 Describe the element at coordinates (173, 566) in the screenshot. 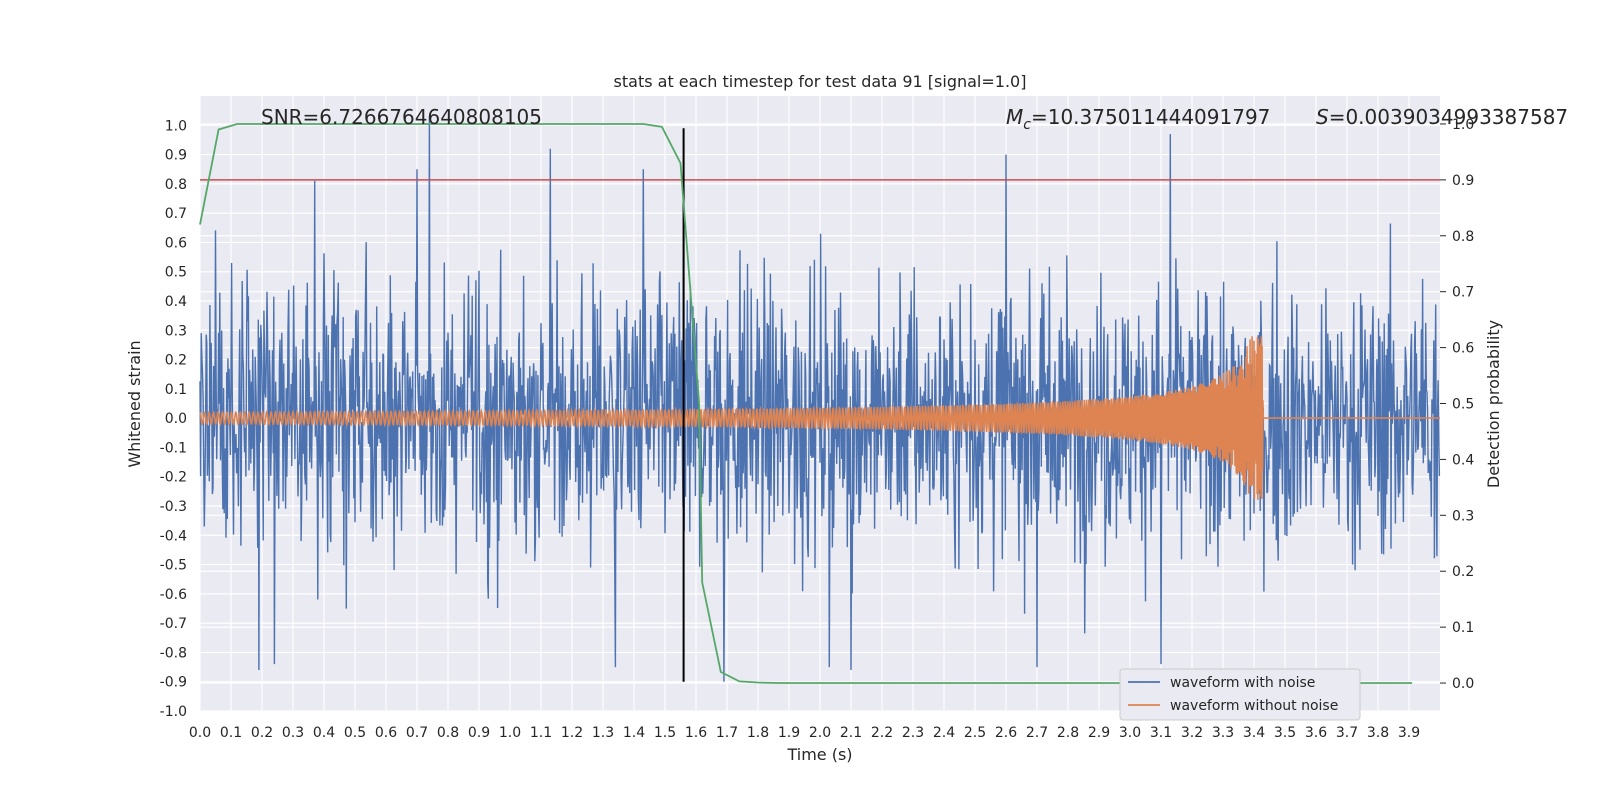

I see `y-tick-label-5: -0.5` at that location.